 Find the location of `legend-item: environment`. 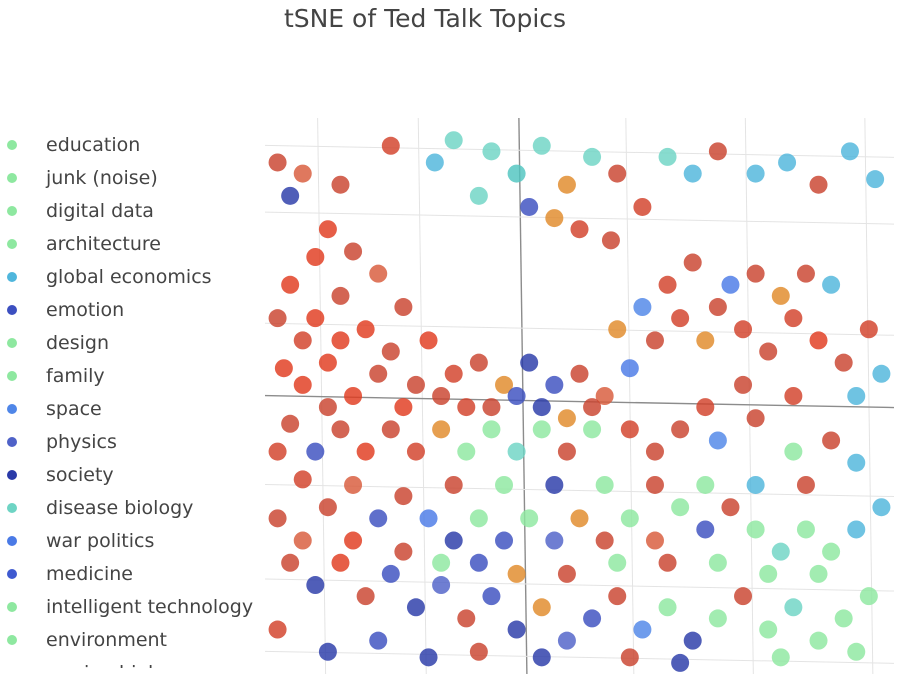

legend-item: environment is located at coordinates (83, 639).